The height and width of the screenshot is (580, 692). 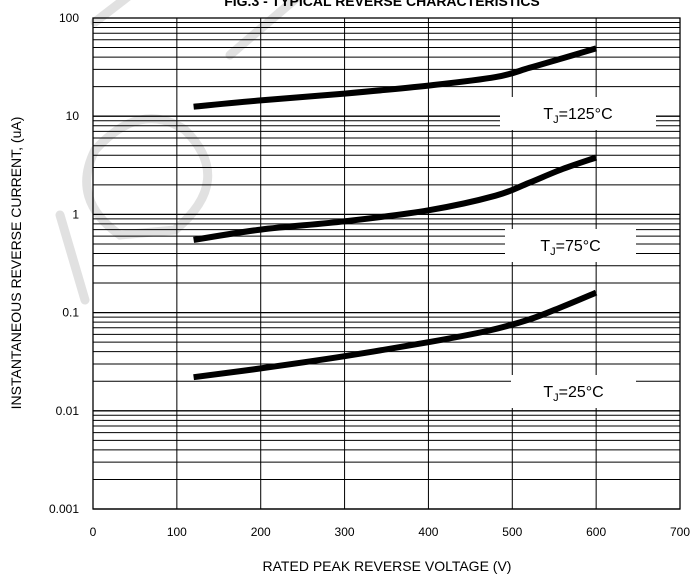 What do you see at coordinates (69, 18) in the screenshot?
I see `y-tick-label: 100` at bounding box center [69, 18].